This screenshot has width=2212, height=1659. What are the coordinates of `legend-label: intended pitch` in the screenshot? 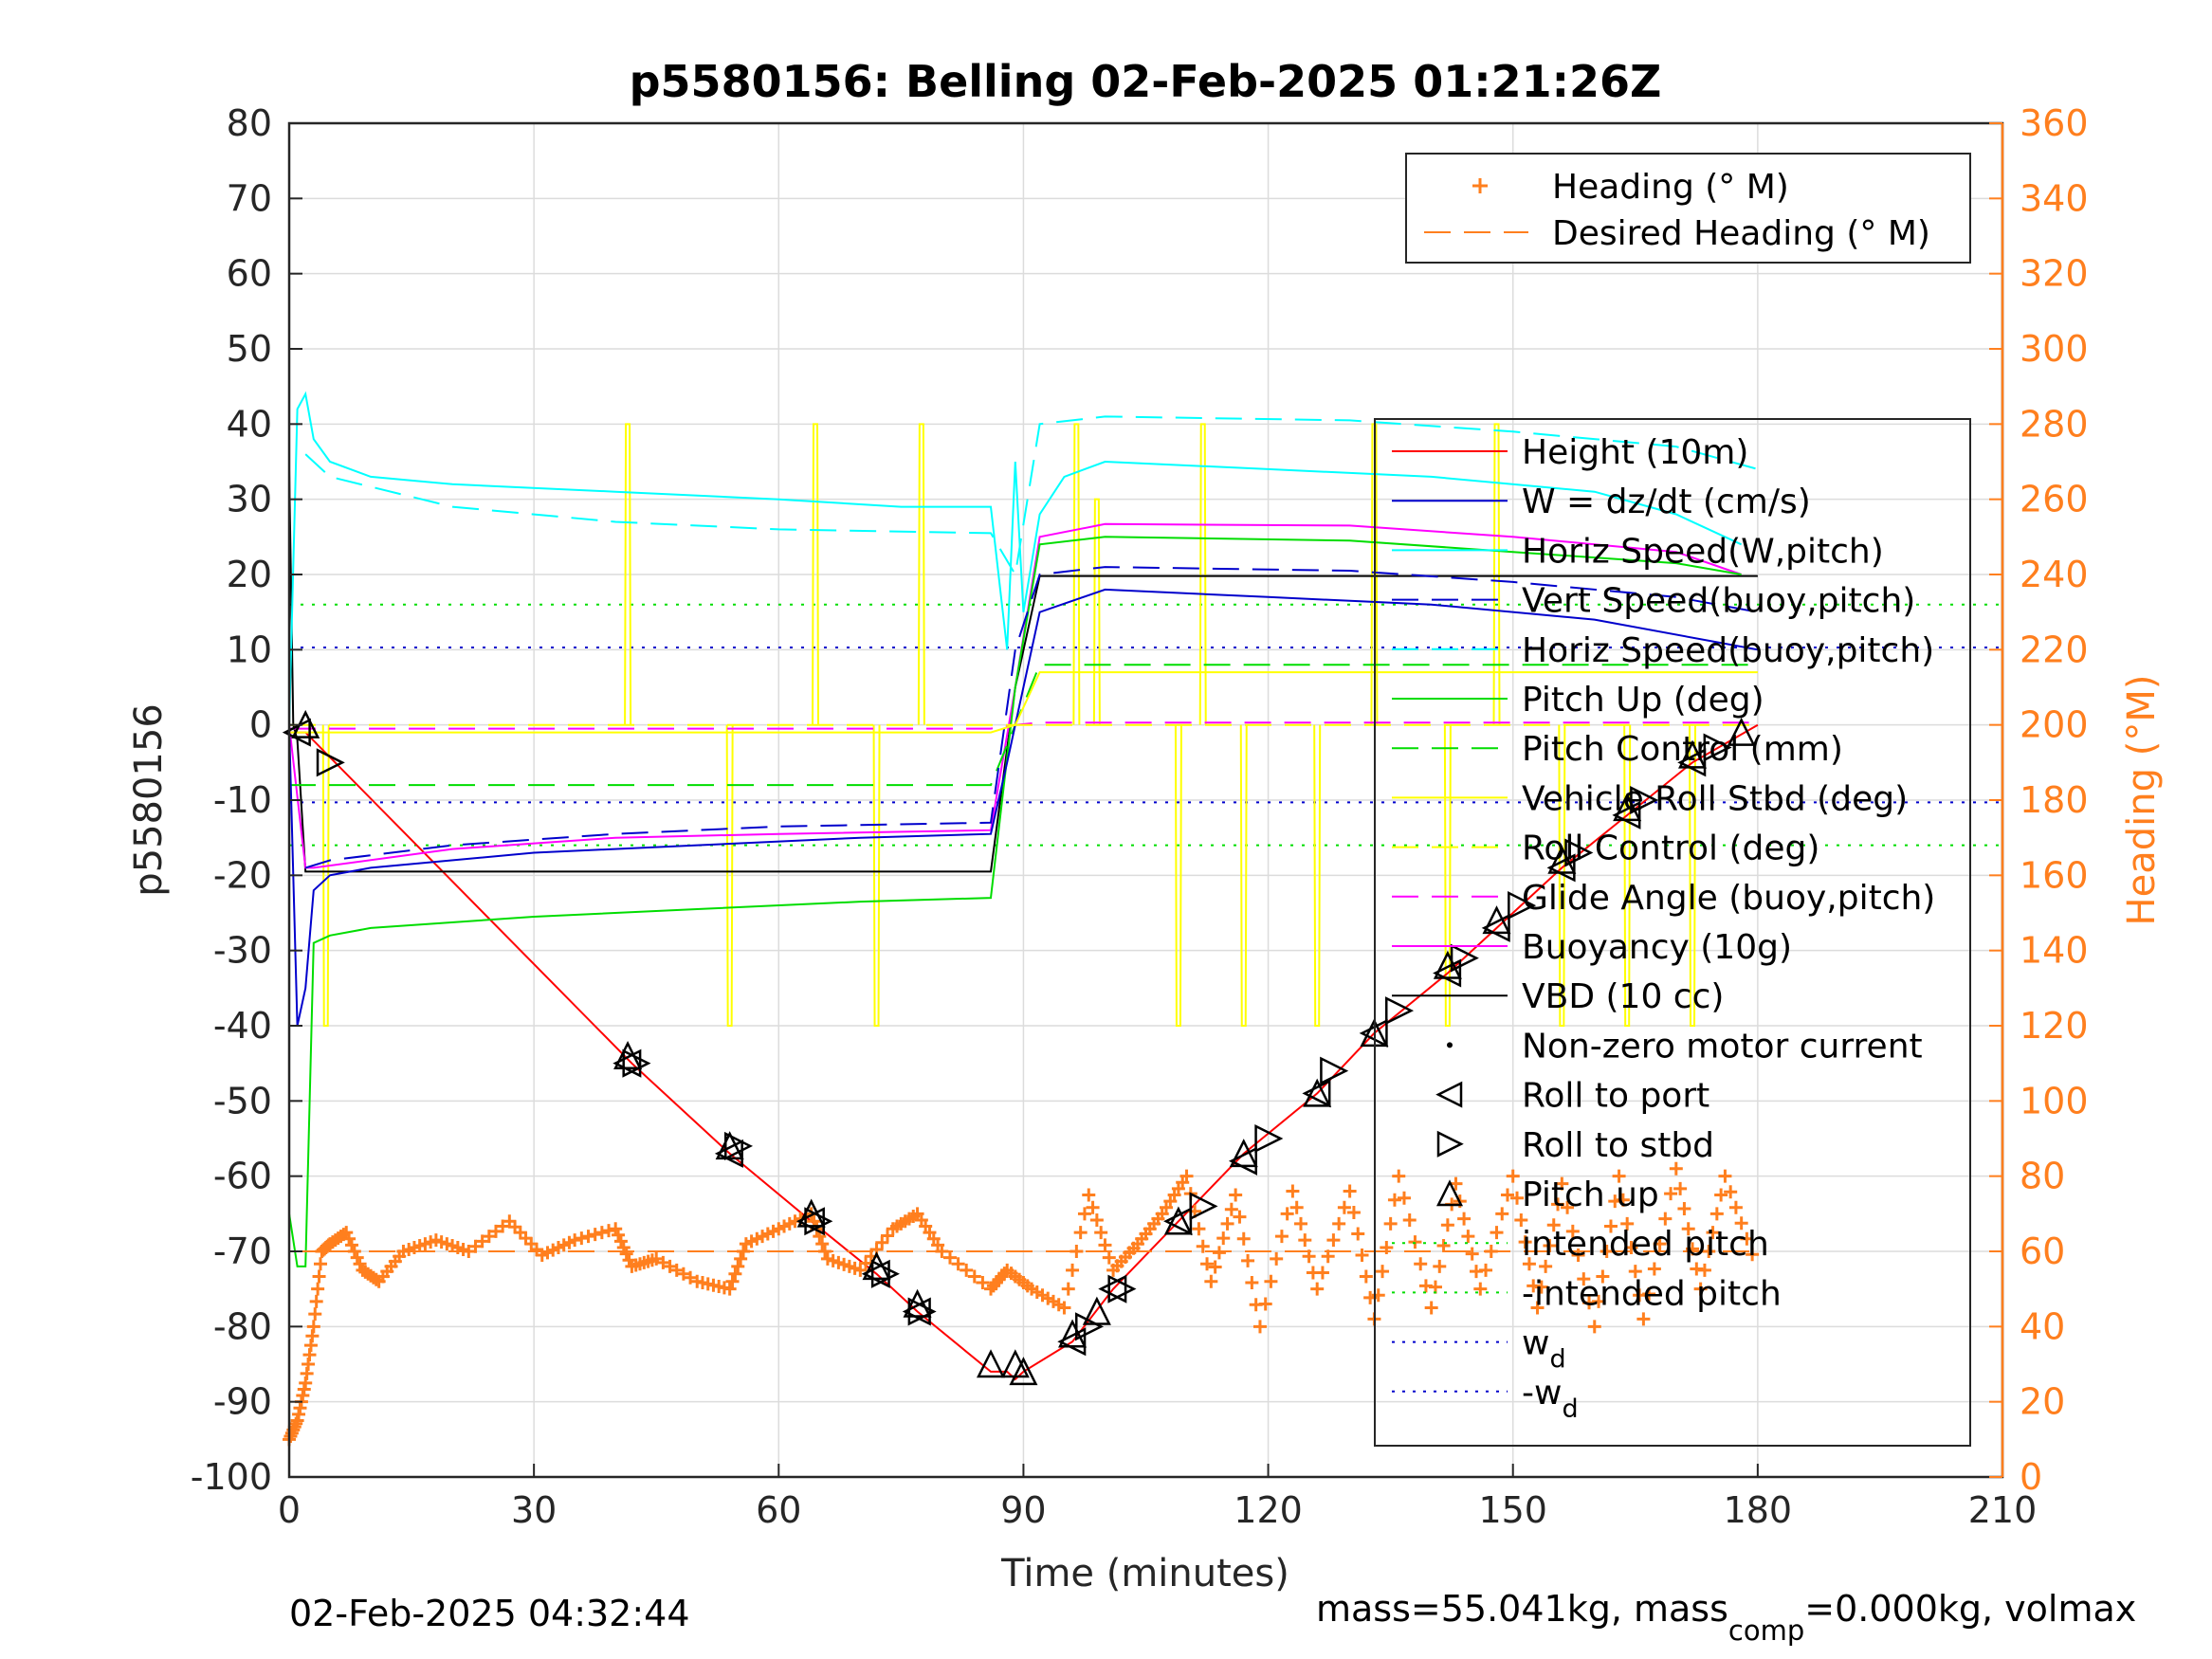 It's located at (1645, 1244).